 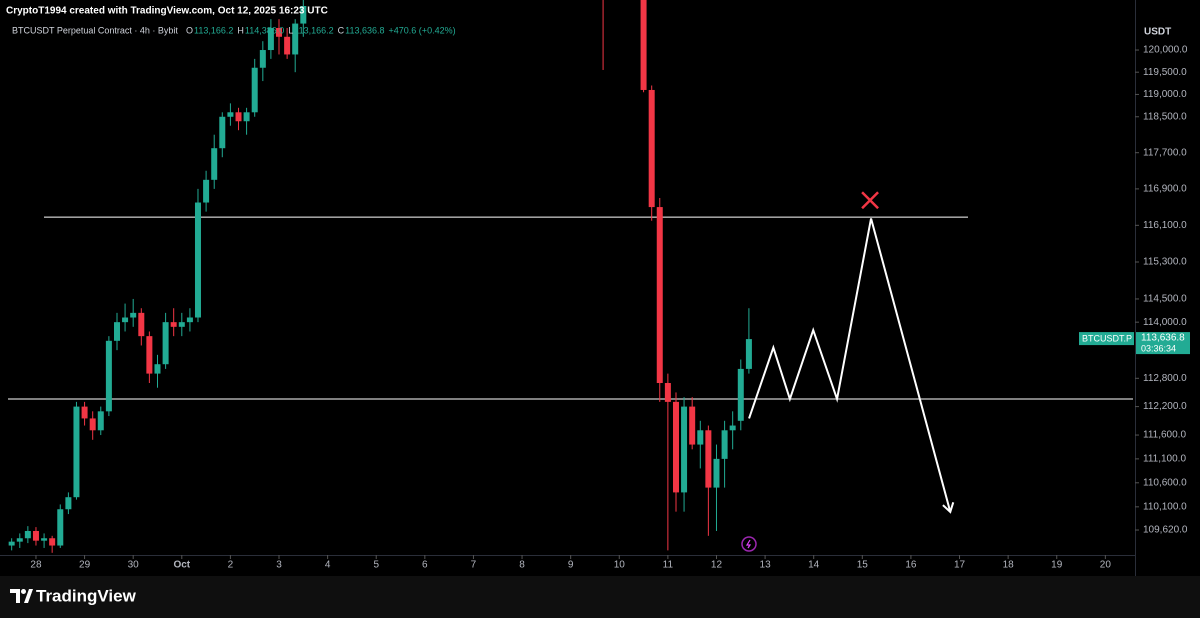 What do you see at coordinates (1165, 189) in the screenshot?
I see `y-tick-label: 116,900.0` at bounding box center [1165, 189].